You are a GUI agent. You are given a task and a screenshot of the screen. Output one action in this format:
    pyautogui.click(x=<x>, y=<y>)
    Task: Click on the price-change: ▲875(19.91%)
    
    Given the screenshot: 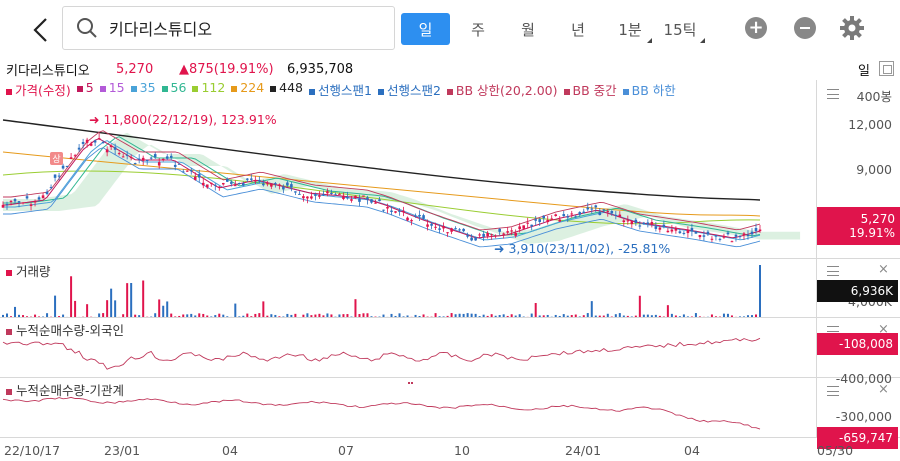 What is the action you would take?
    pyautogui.click(x=226, y=69)
    